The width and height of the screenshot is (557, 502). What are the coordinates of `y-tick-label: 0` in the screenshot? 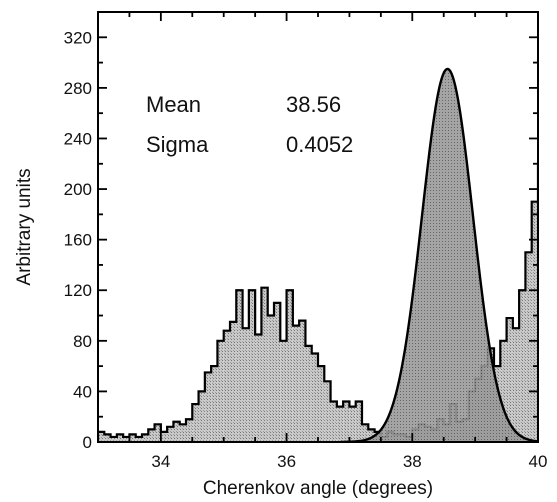 It's located at (87, 442).